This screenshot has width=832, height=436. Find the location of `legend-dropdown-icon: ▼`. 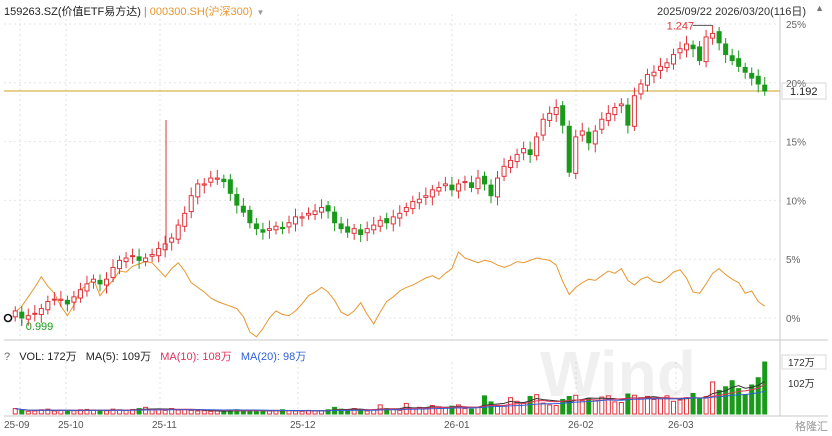

legend-dropdown-icon: ▼ is located at coordinates (260, 12).